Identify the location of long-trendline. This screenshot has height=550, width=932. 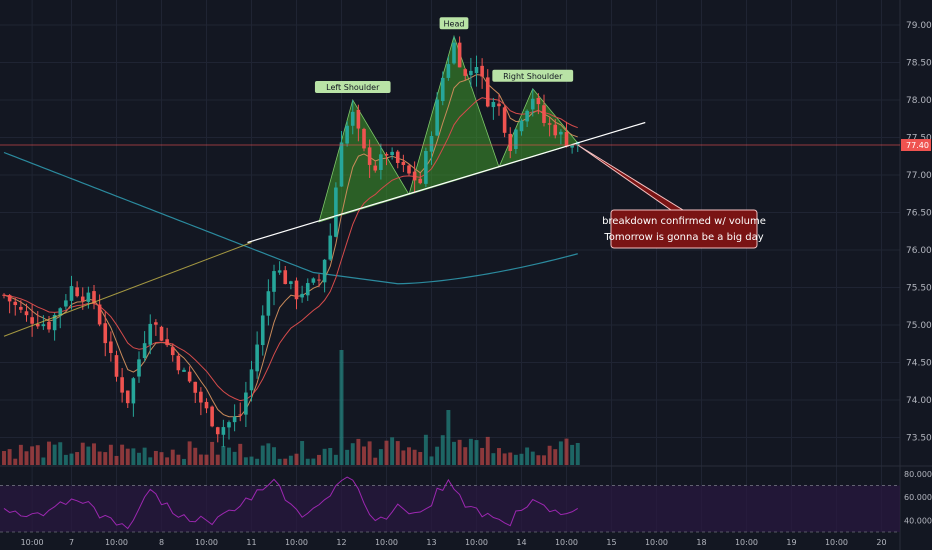
(127, 289).